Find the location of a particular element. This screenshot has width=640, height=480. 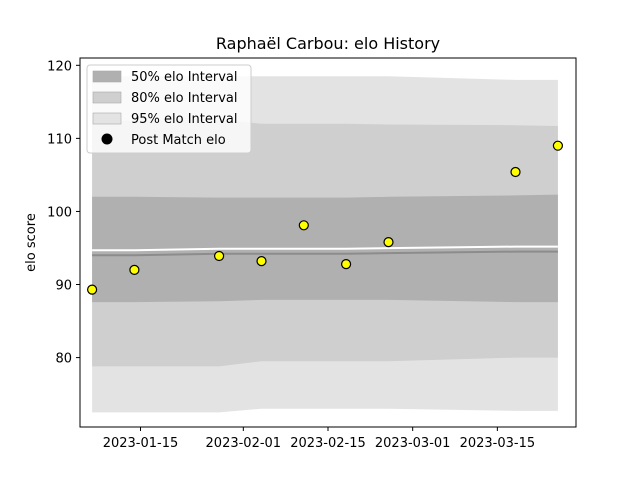

legend-box is located at coordinates (169, 109).